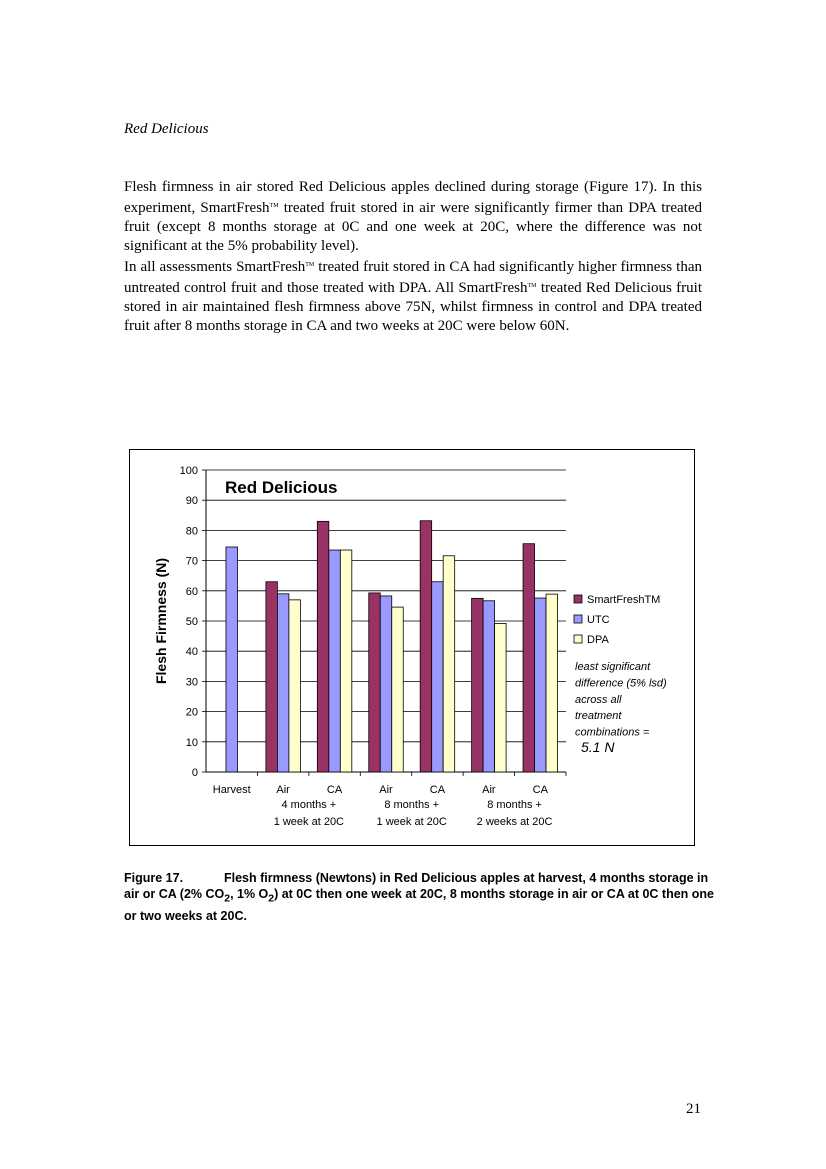  Describe the element at coordinates (598, 747) in the screenshot. I see `annotation-value: 5.1 N` at that location.